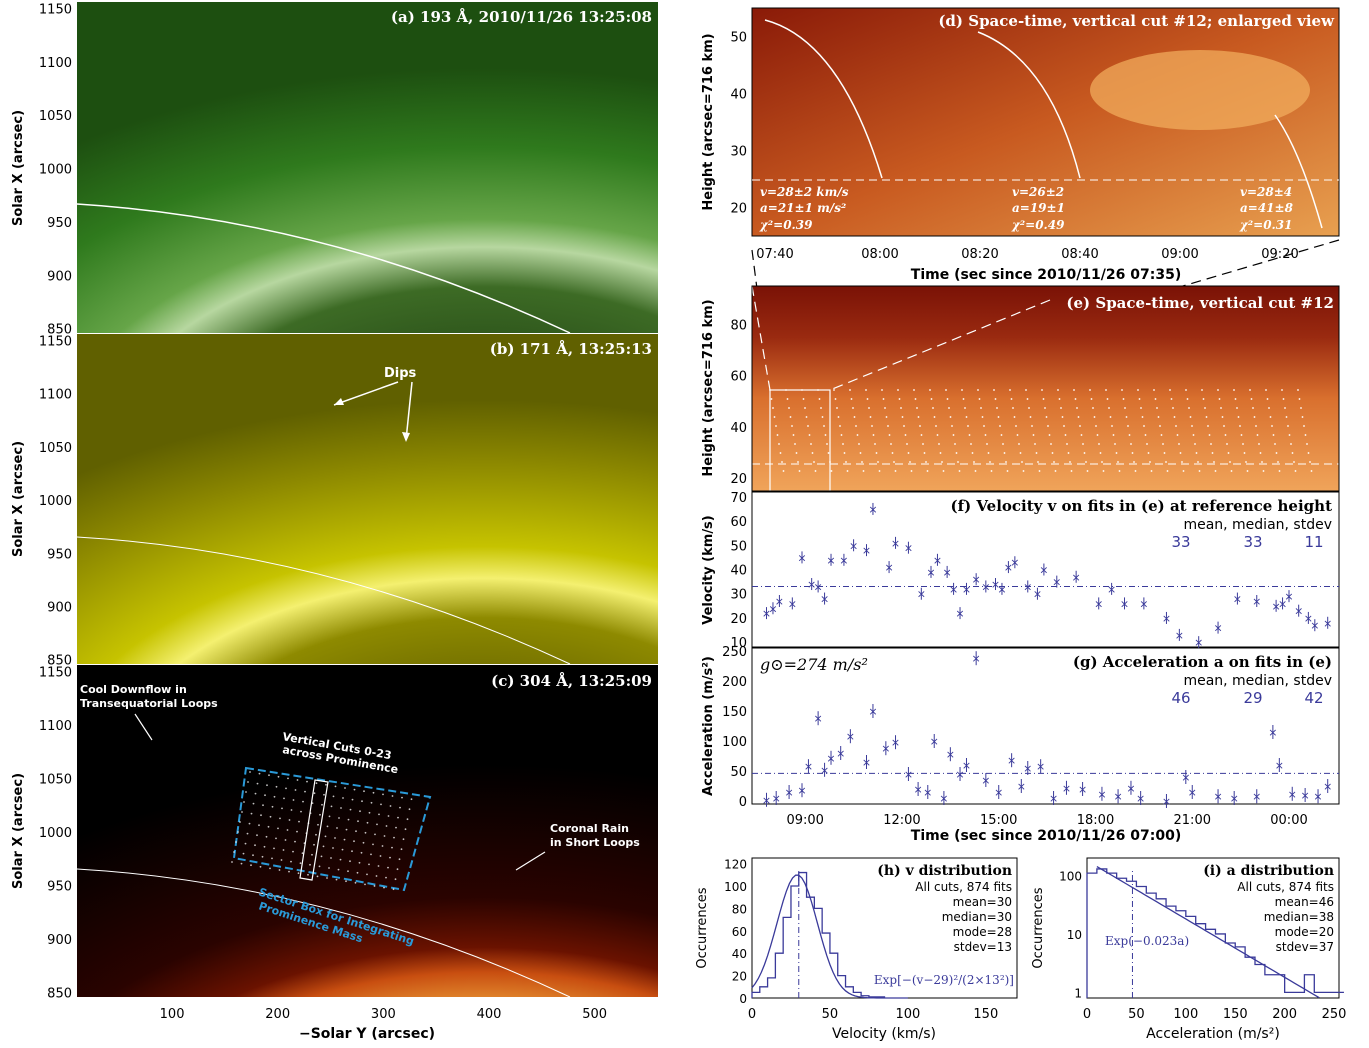 This screenshot has height=1048, width=1369. What do you see at coordinates (1288, 820) in the screenshot?
I see `fg-xtick-00:00: 00:00` at bounding box center [1288, 820].